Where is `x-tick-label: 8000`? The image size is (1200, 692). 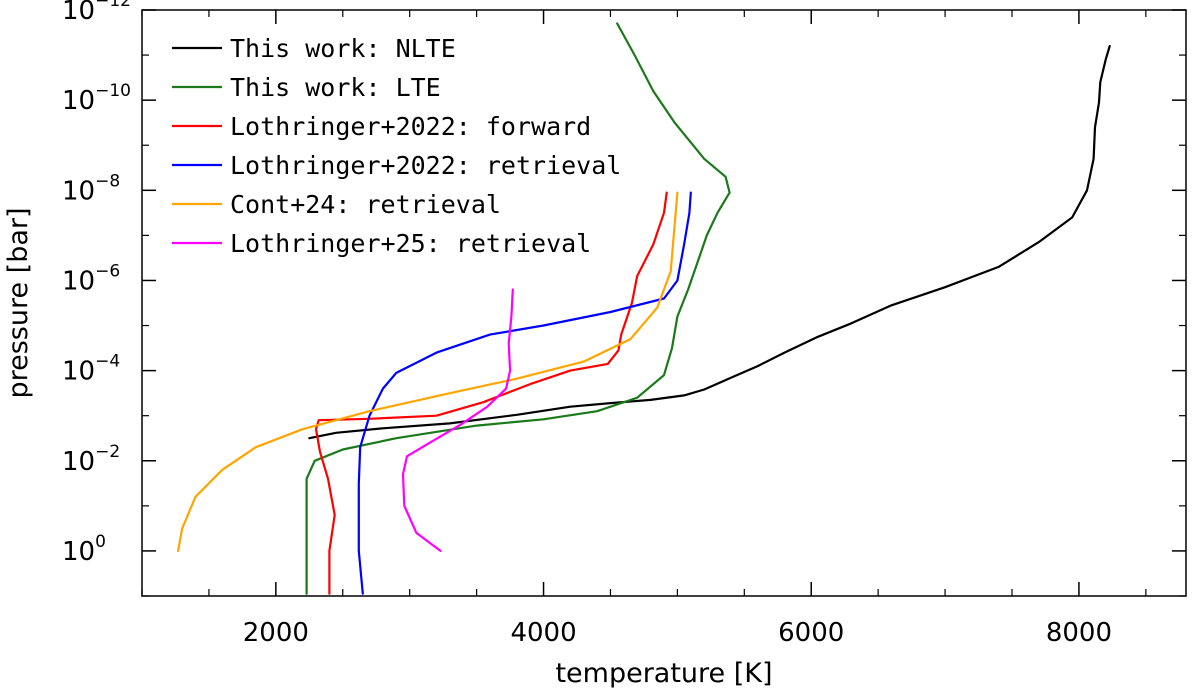 x-tick-label: 8000 is located at coordinates (1079, 633).